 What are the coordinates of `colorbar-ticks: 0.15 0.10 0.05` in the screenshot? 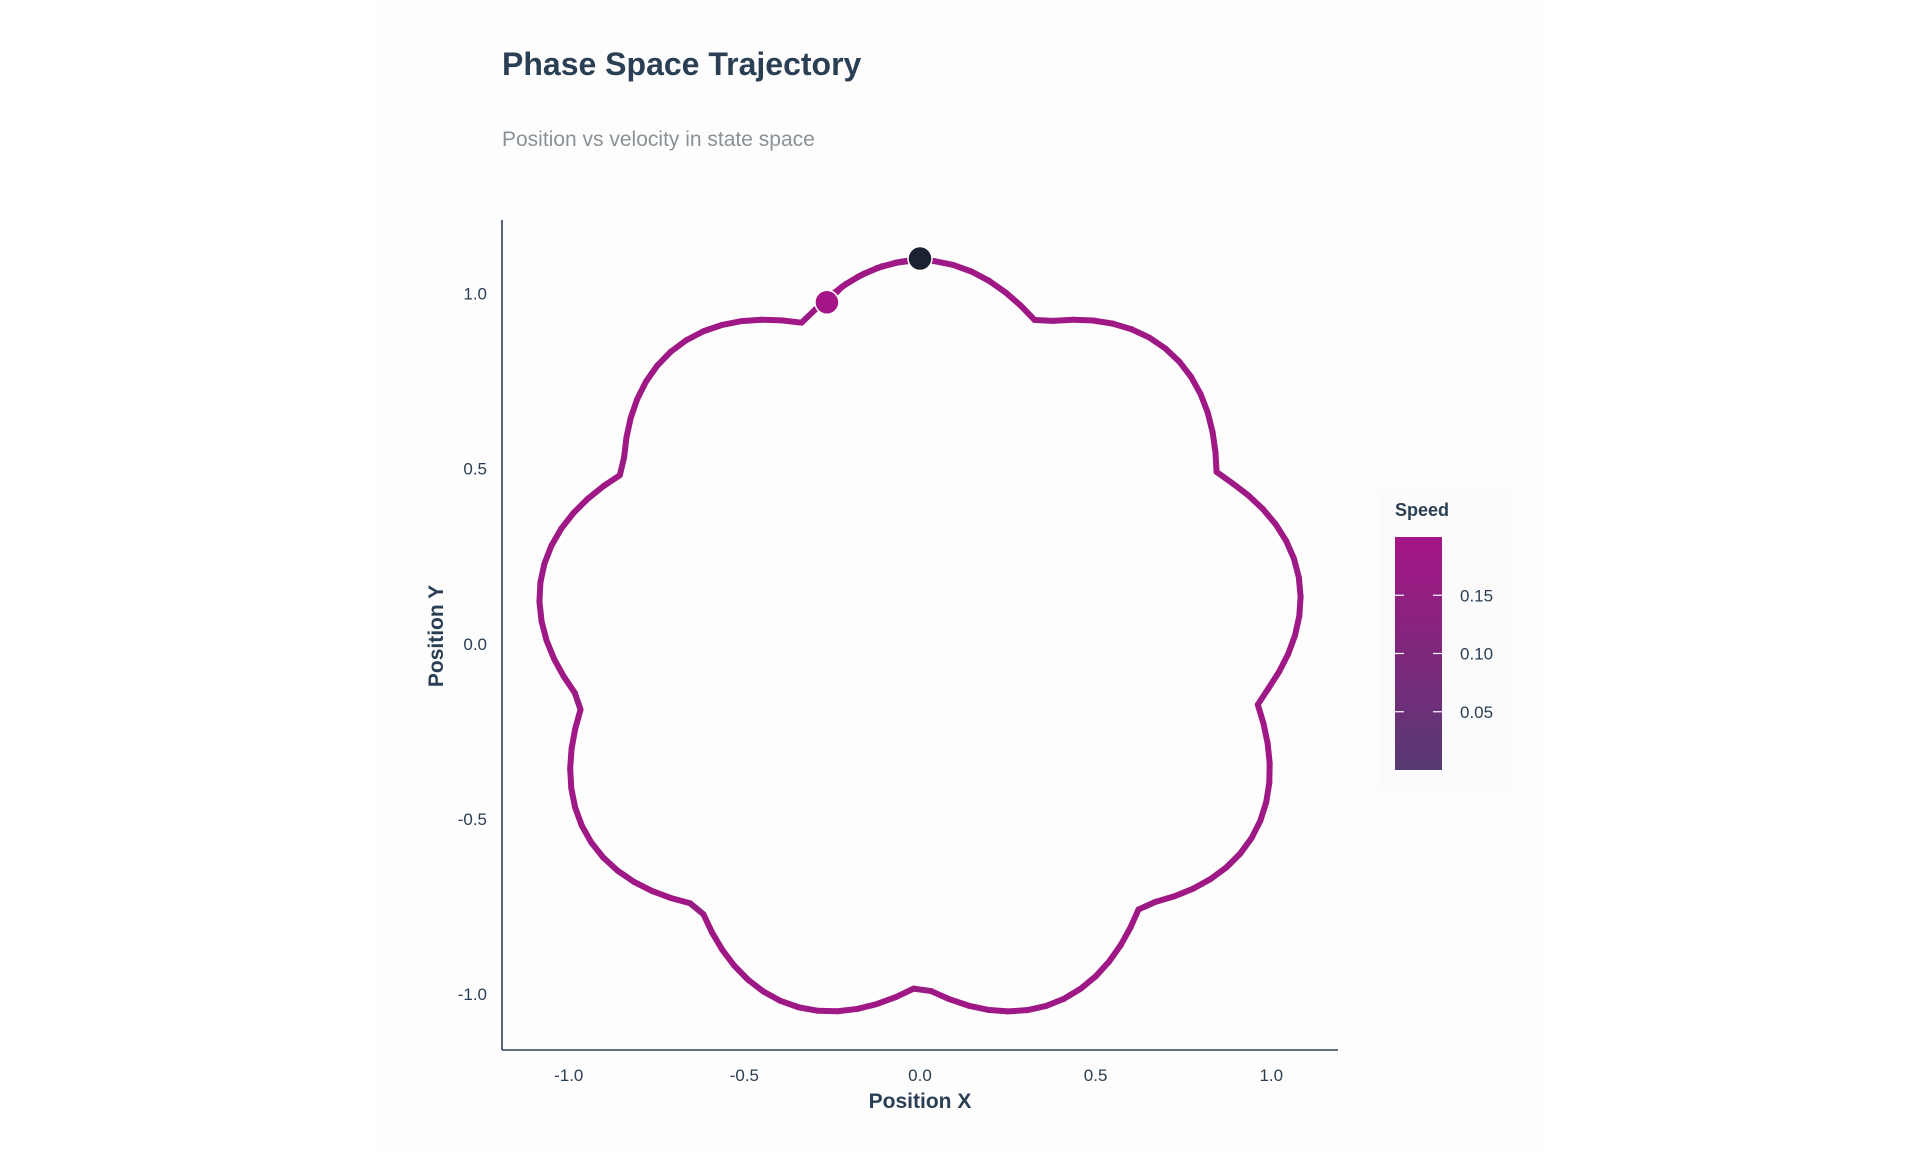 It's located at (1444, 654).